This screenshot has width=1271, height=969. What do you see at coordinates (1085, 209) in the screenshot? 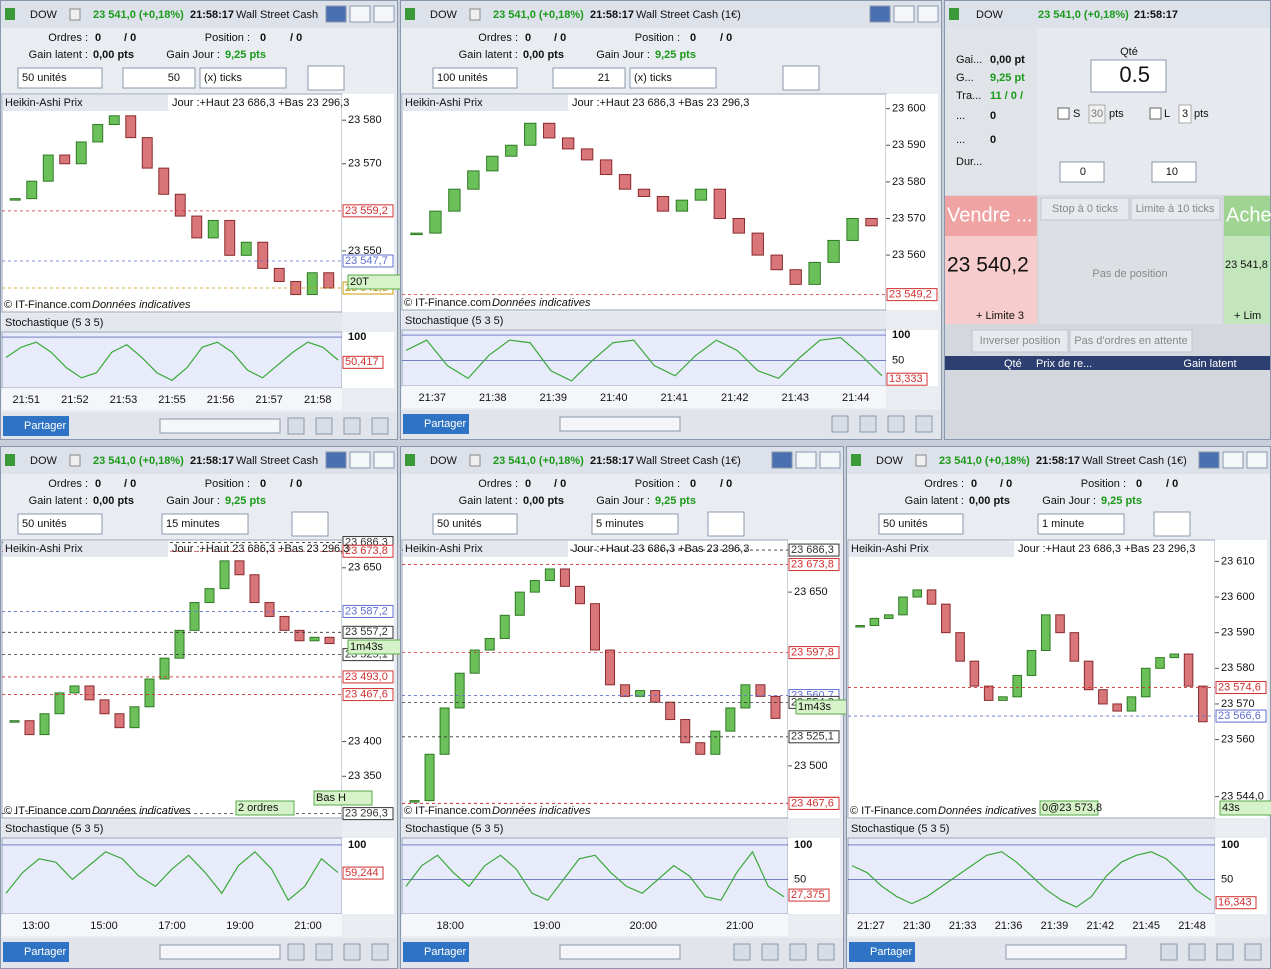
I see `stop-button` at bounding box center [1085, 209].